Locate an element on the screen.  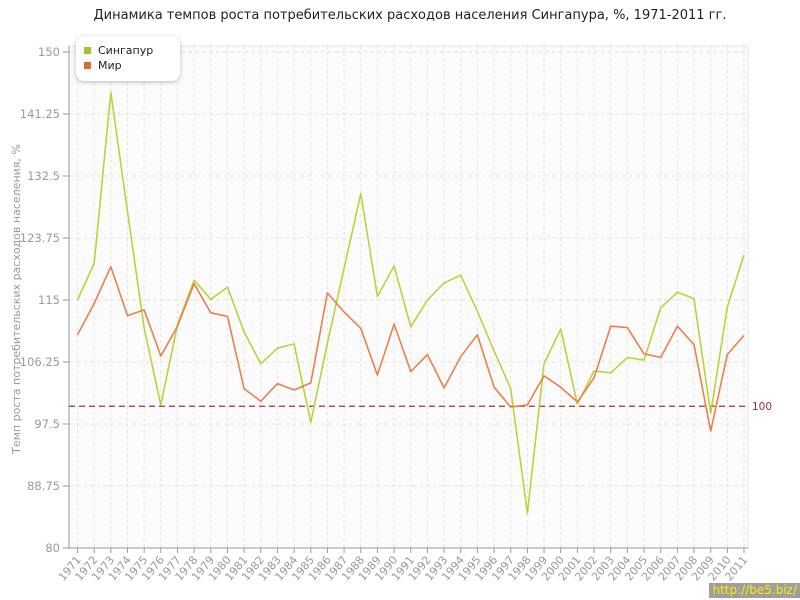
reference-line-label: 100 is located at coordinates (762, 407).